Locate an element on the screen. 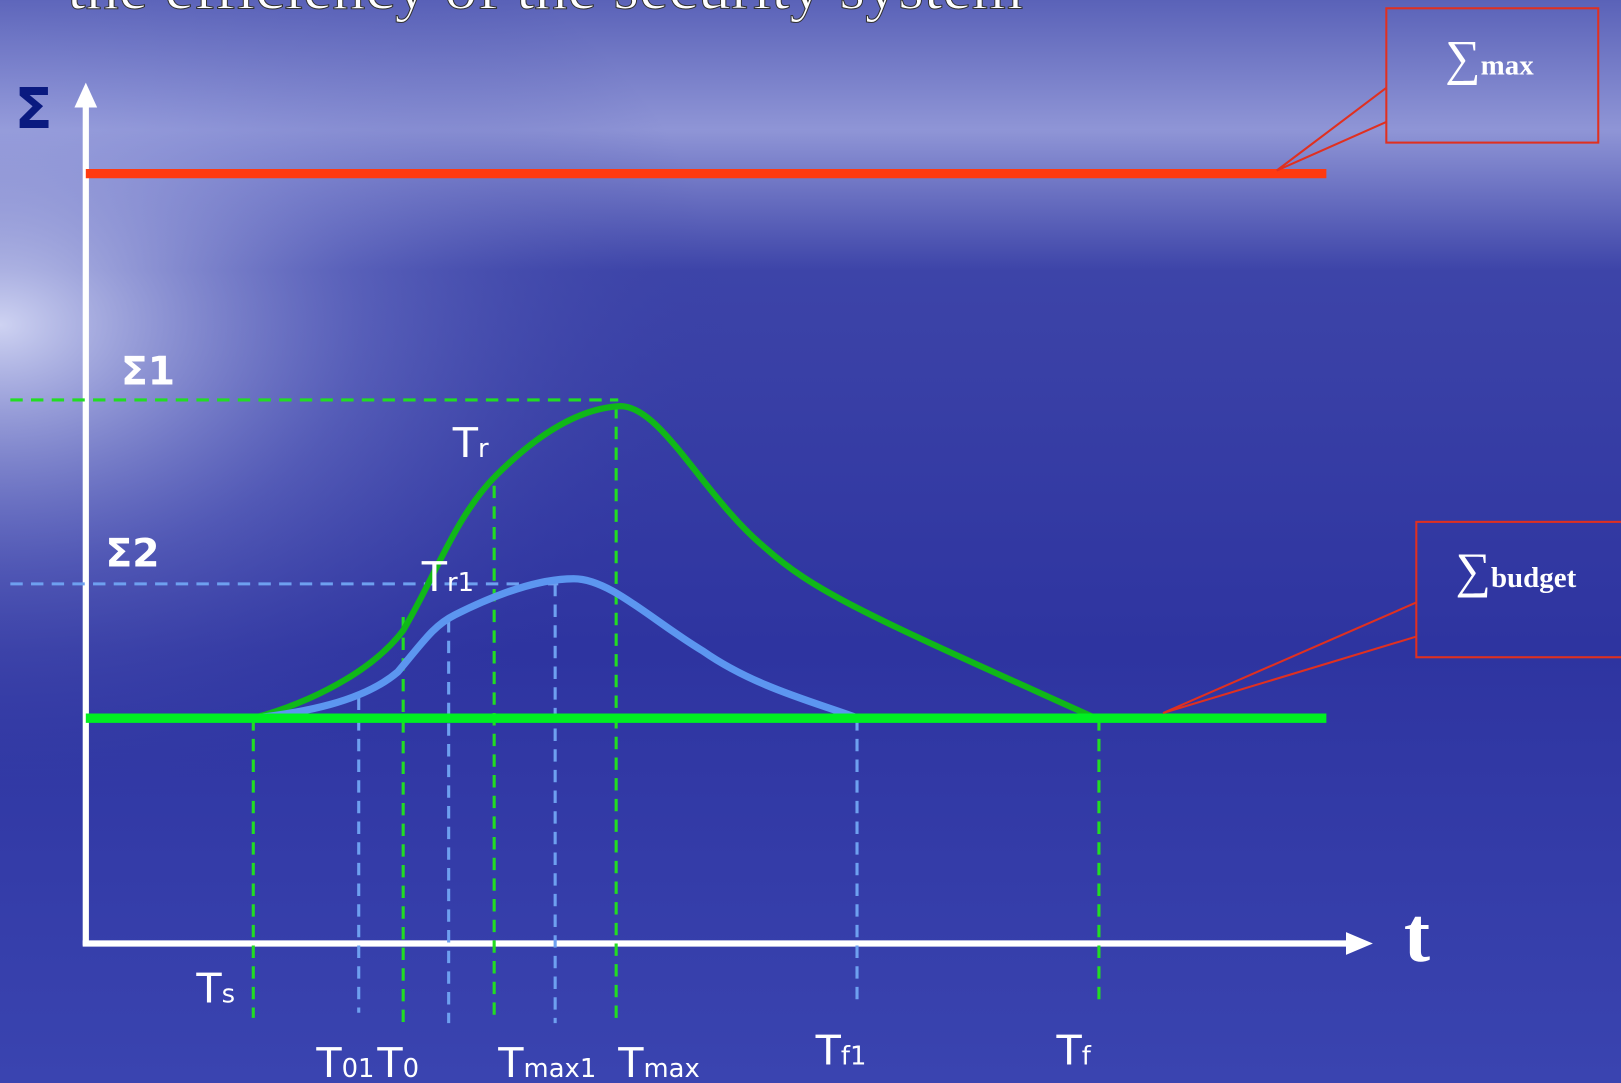  label-sub: 0 is located at coordinates (411, 1068).